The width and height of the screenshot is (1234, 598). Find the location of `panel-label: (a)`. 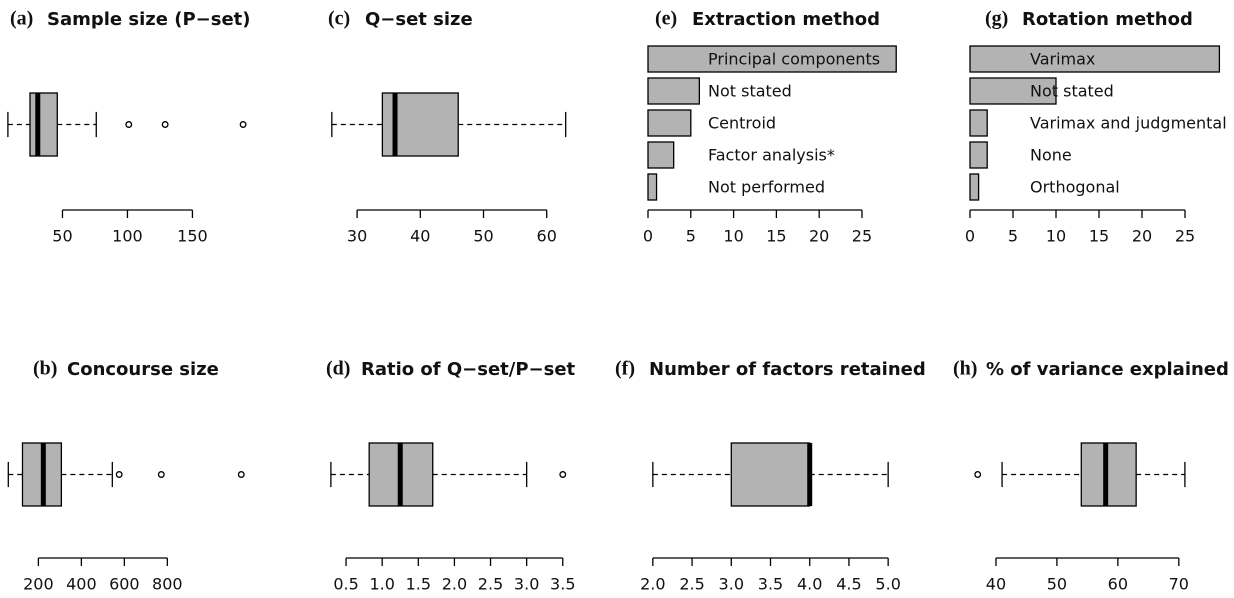

panel-label: (a) is located at coordinates (21, 19).